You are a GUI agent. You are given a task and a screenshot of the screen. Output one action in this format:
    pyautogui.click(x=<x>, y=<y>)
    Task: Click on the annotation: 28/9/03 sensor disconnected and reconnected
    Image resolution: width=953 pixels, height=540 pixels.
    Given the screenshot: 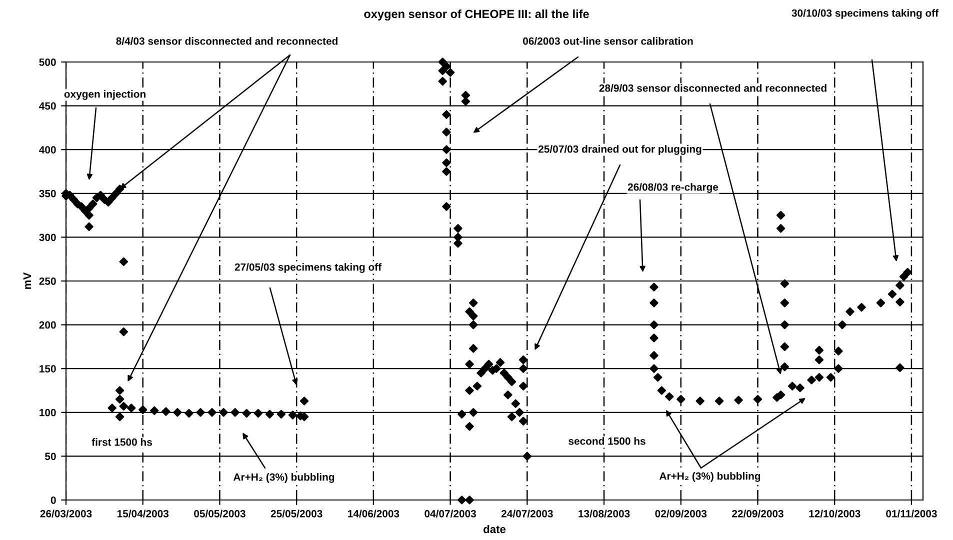 What is the action you would take?
    pyautogui.click(x=712, y=88)
    